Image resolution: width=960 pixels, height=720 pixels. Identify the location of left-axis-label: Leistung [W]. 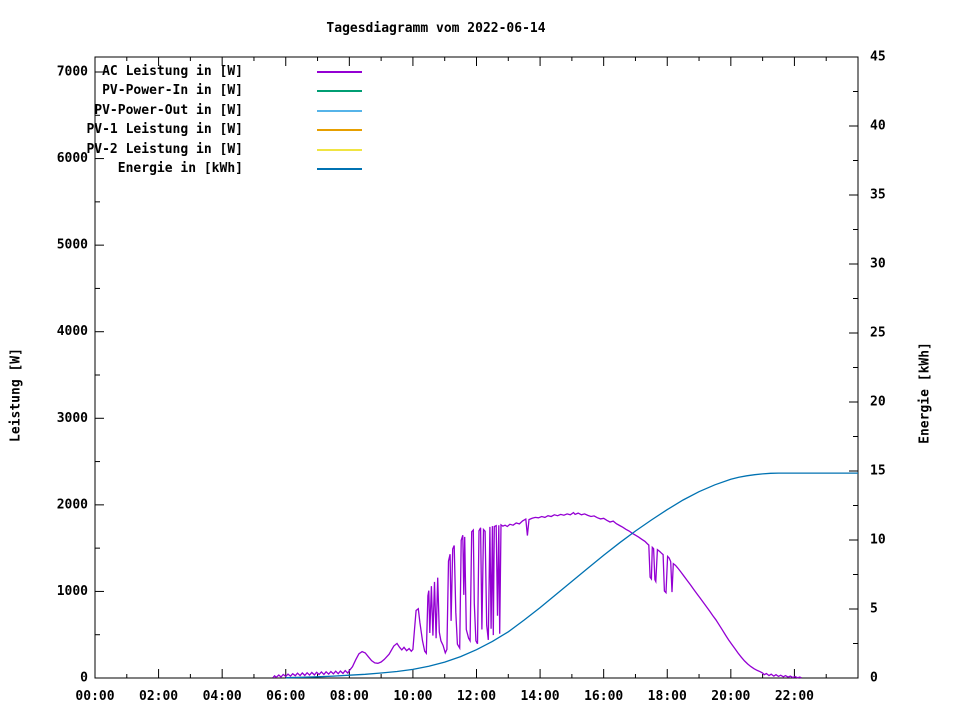
(16, 395).